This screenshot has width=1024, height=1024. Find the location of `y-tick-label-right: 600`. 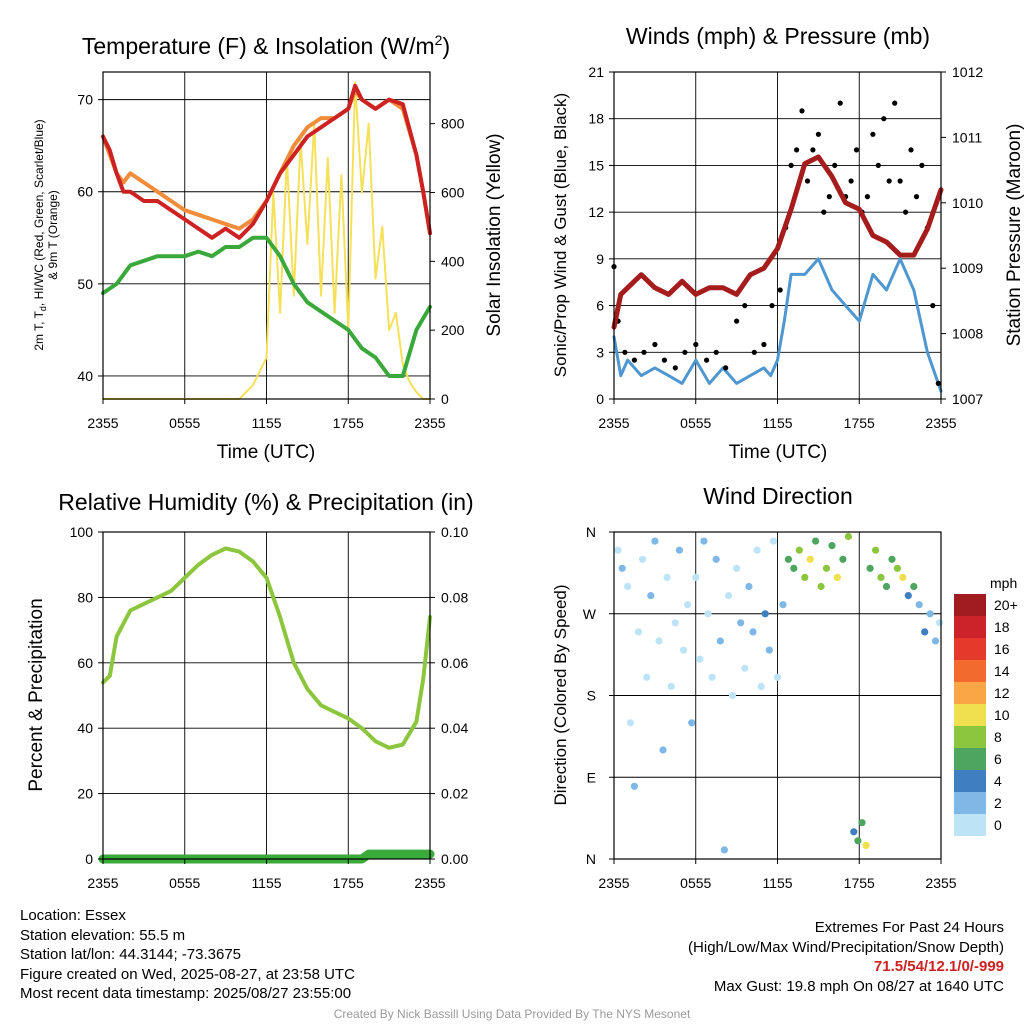

y-tick-label-right: 600 is located at coordinates (453, 192).